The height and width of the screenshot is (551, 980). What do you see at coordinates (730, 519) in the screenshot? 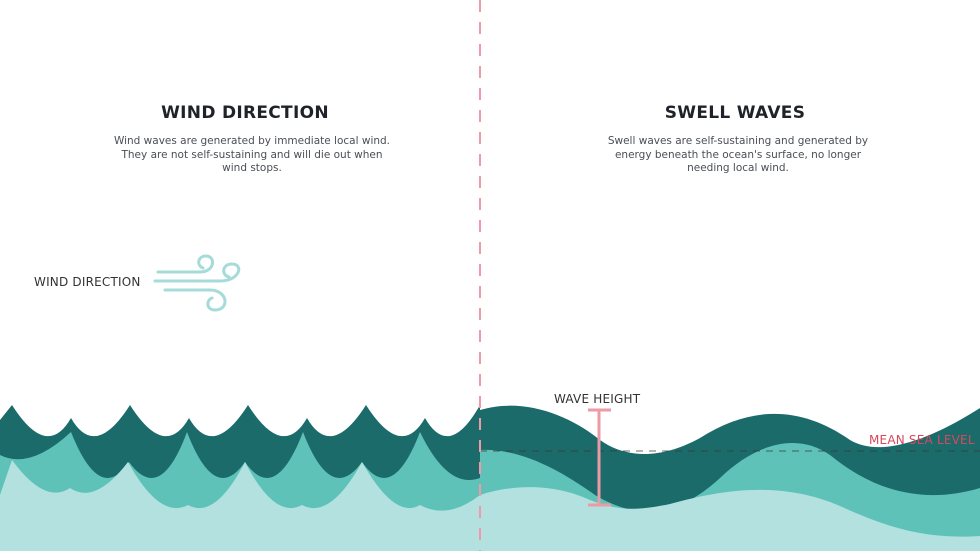
I see `swell-wave-light-layer` at bounding box center [730, 519].